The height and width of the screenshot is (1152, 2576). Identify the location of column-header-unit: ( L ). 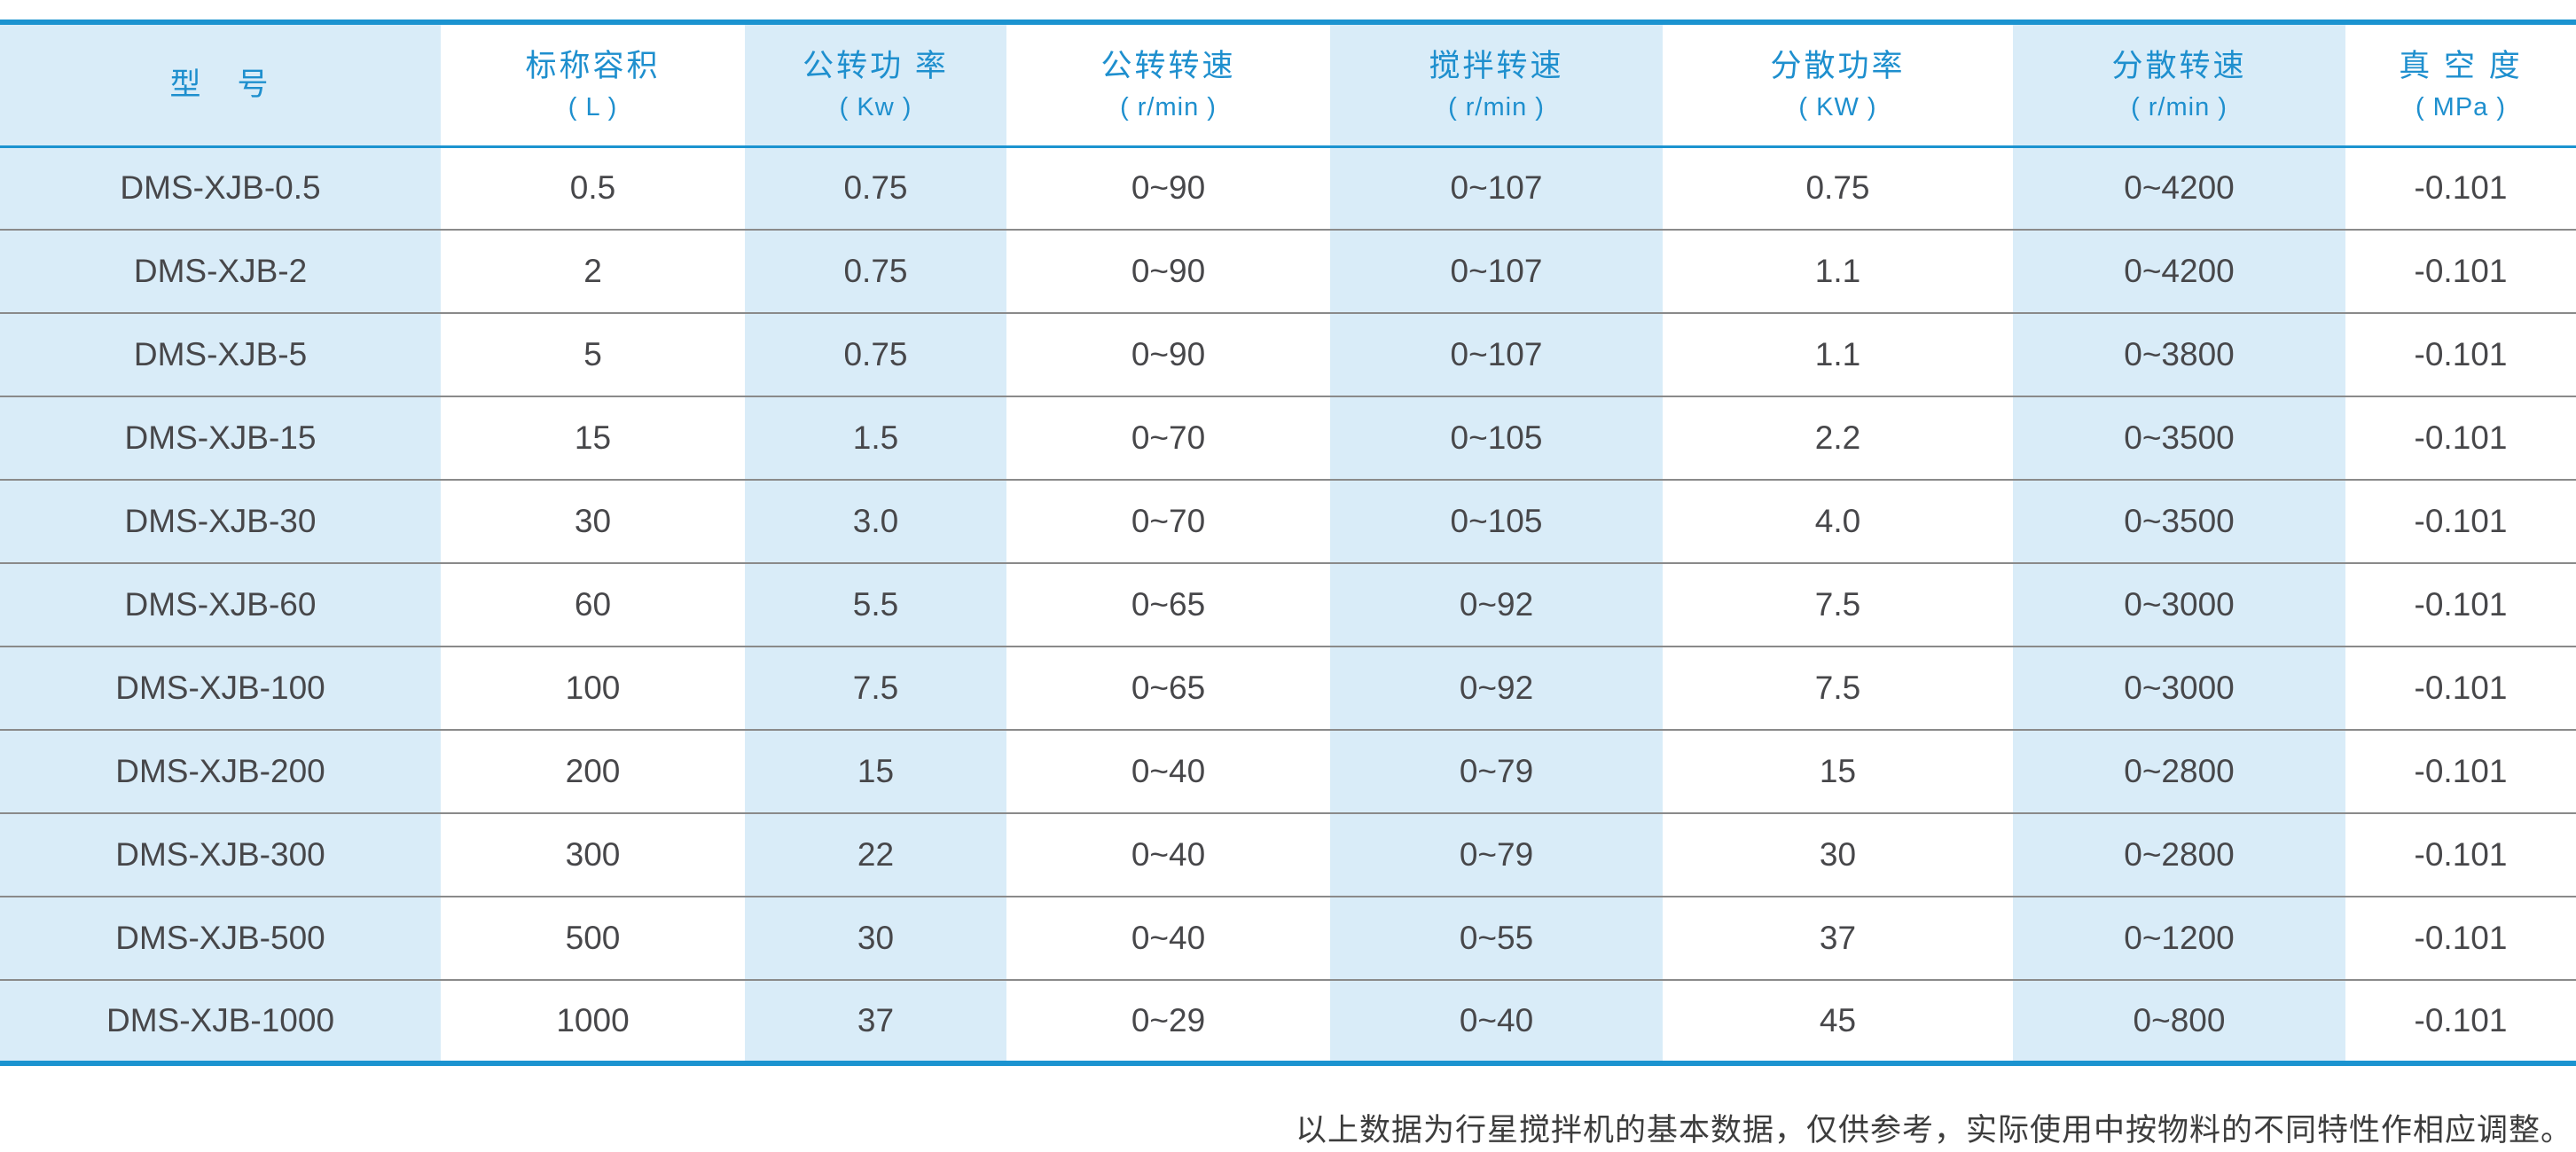
(593, 108).